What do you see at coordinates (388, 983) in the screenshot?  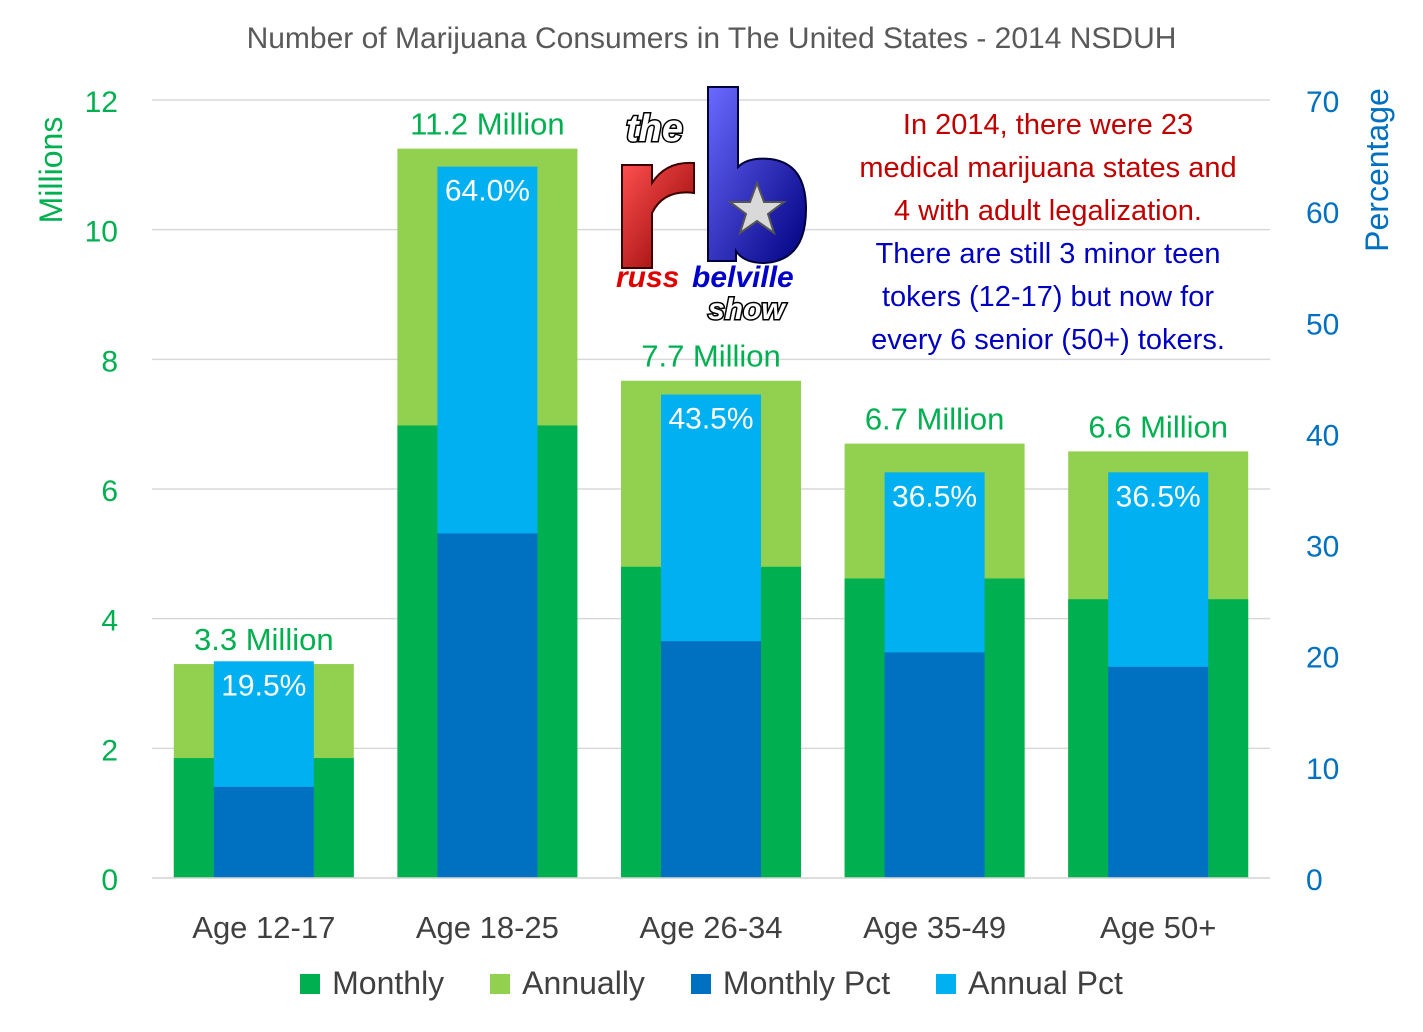 I see `legend-label: Monthly` at bounding box center [388, 983].